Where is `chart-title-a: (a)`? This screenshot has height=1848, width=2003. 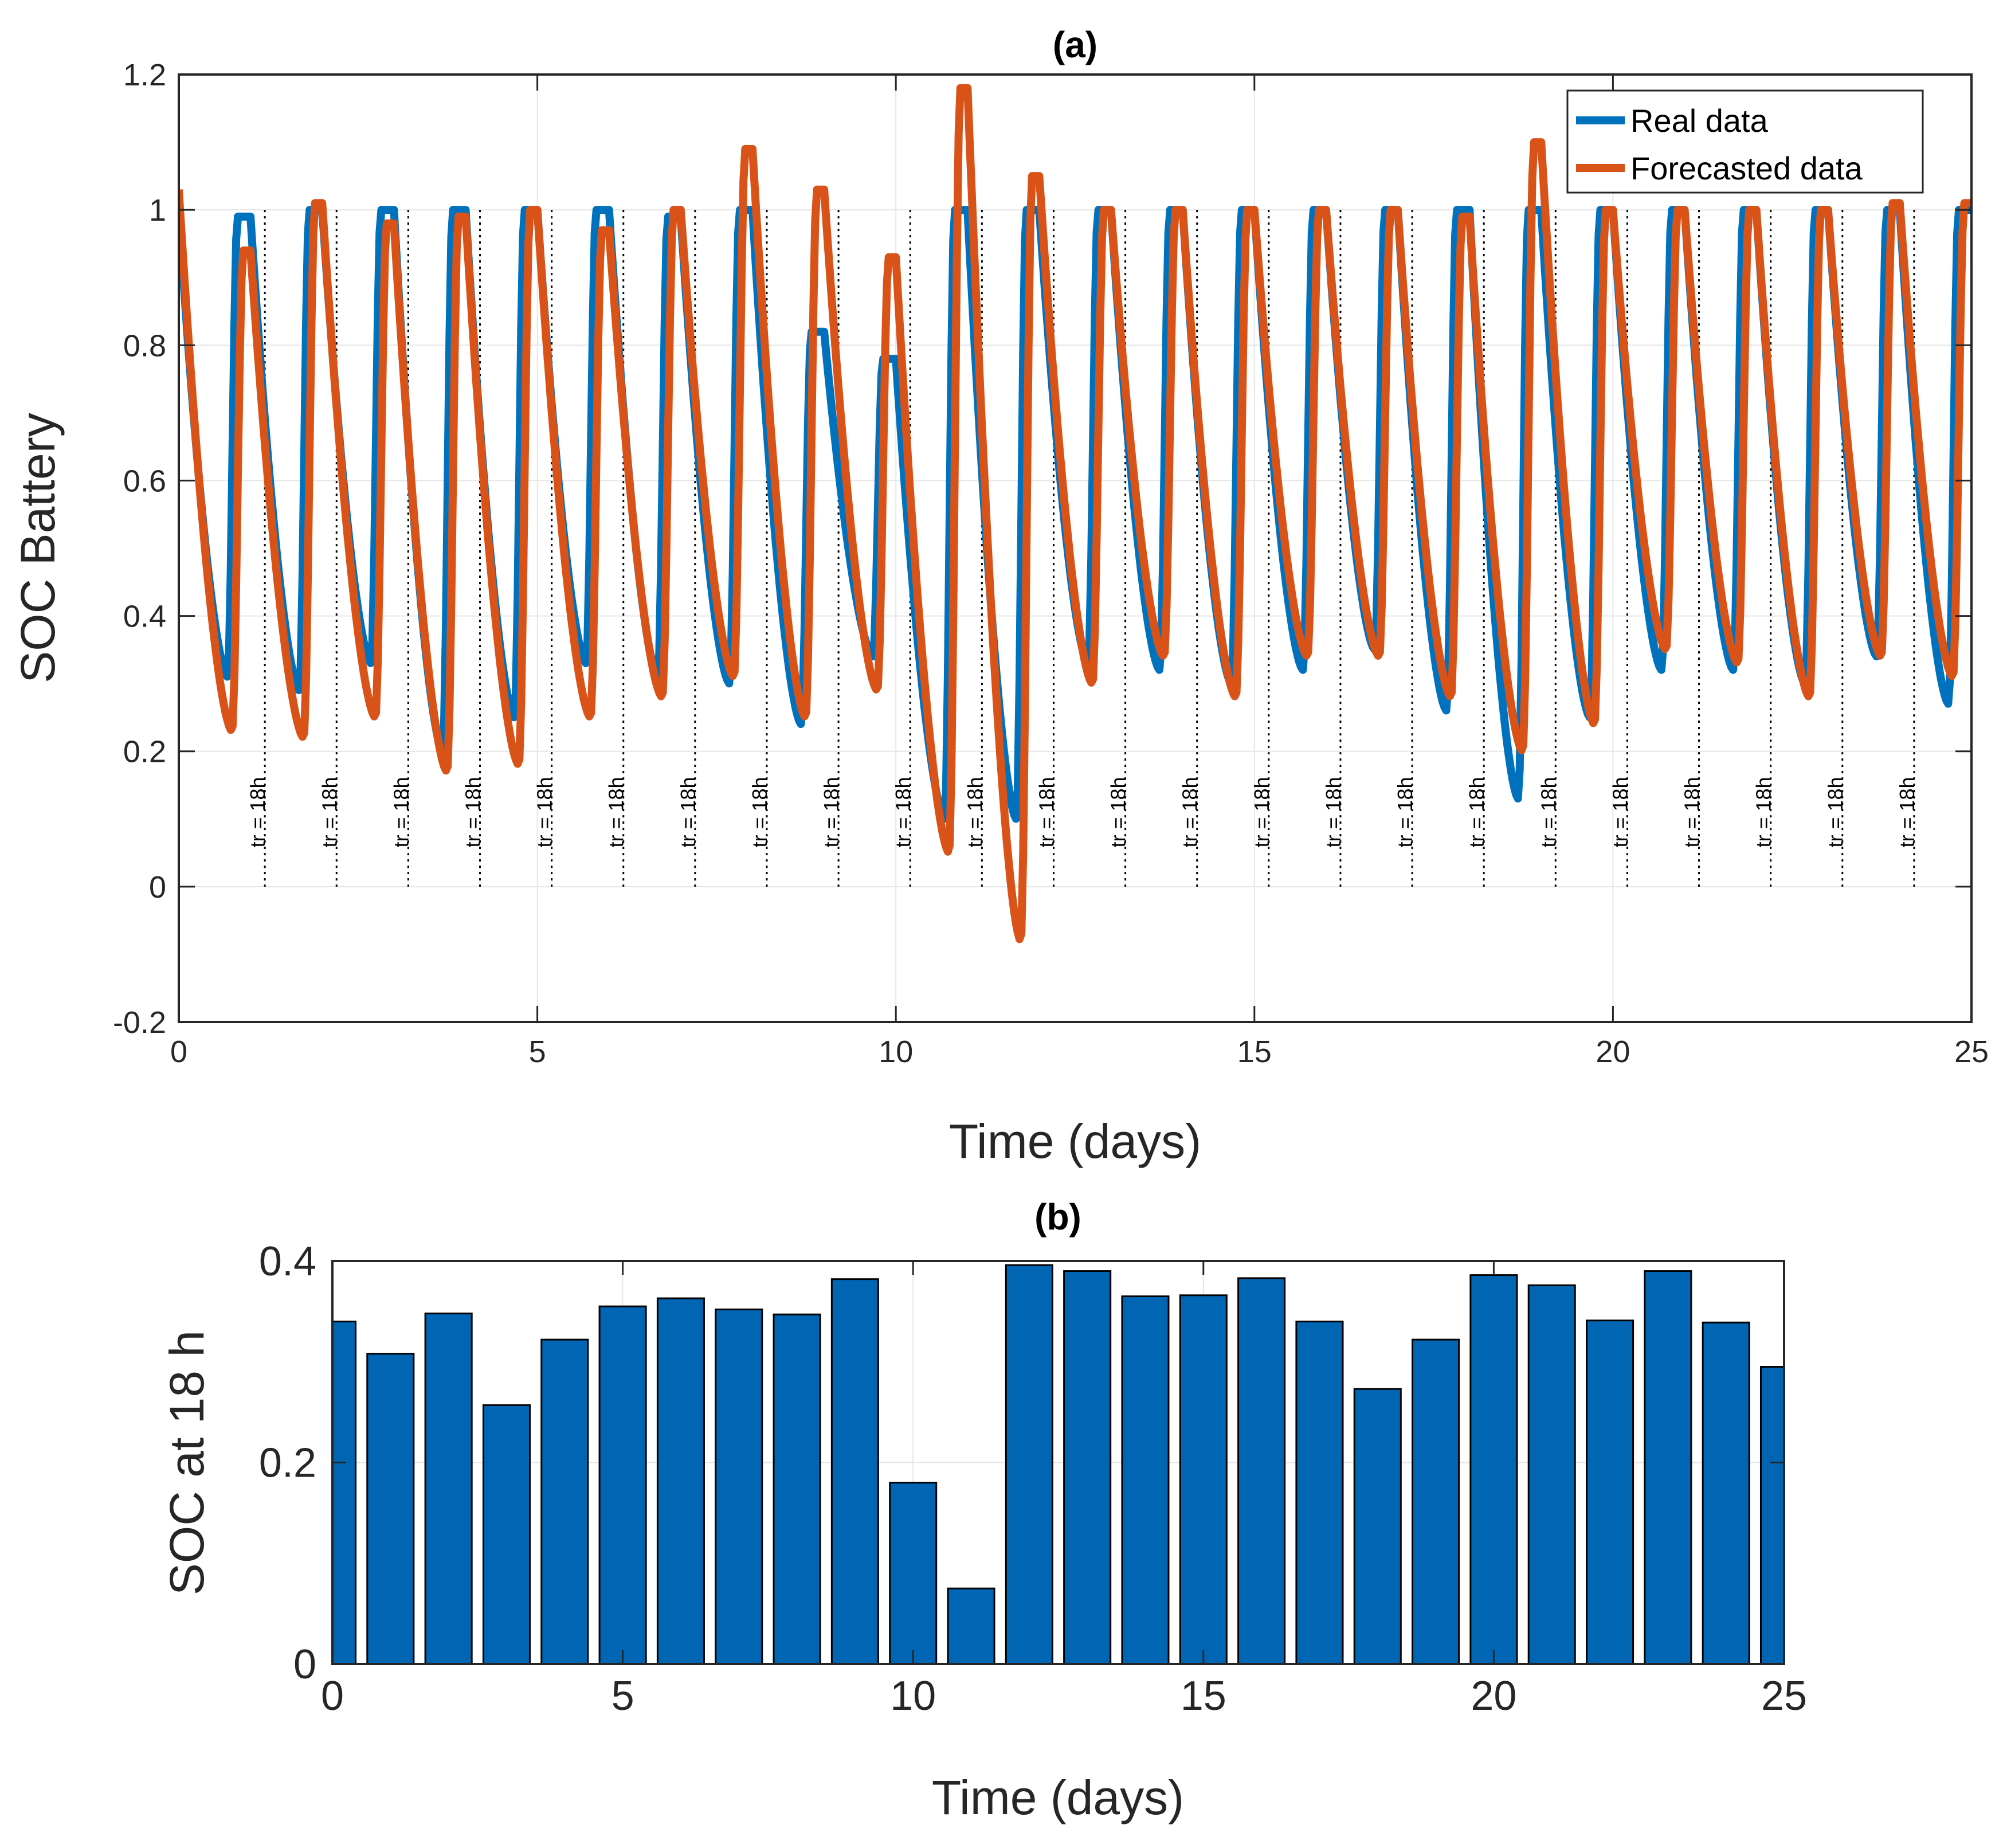
chart-title-a: (a) is located at coordinates (1075, 44).